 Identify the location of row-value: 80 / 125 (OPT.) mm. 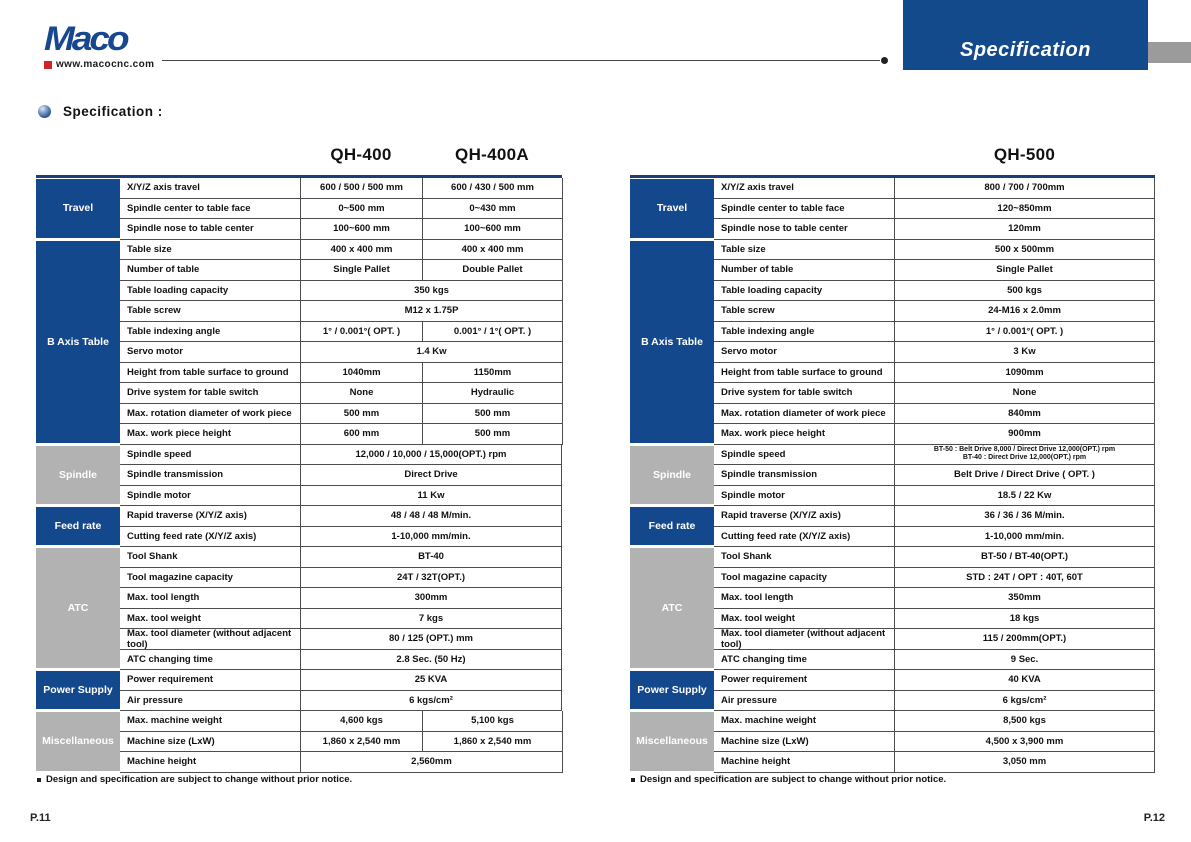
(430, 639).